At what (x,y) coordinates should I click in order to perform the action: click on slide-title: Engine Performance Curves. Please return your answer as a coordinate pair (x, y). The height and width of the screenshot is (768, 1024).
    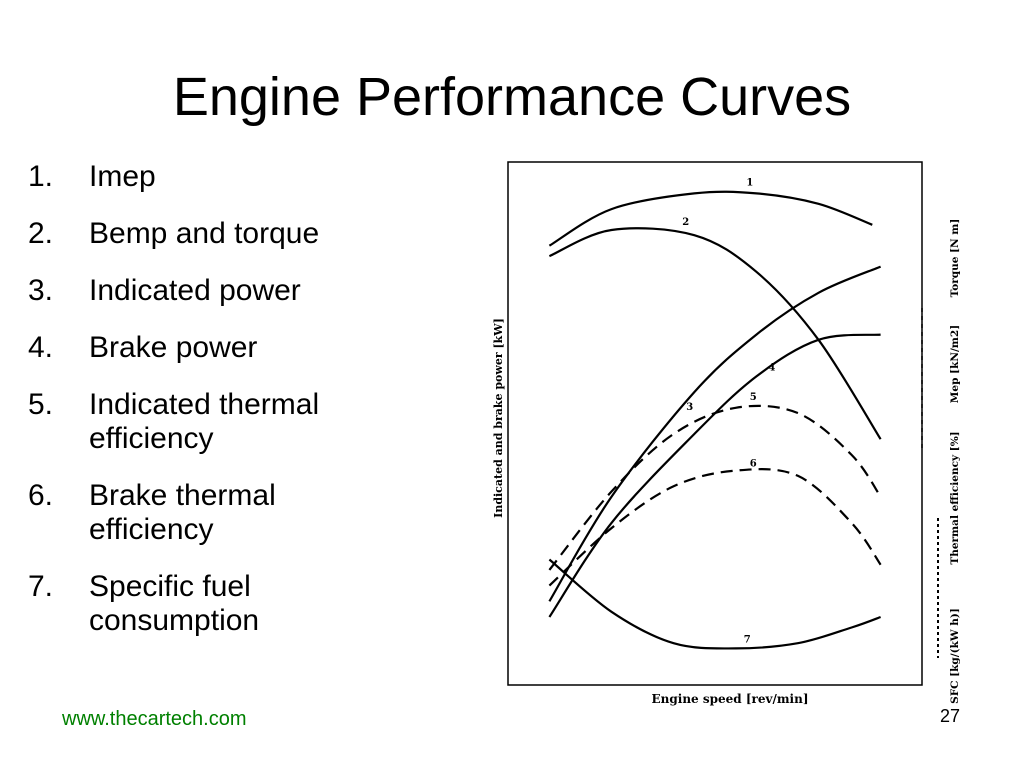
    Looking at the image, I should click on (512, 97).